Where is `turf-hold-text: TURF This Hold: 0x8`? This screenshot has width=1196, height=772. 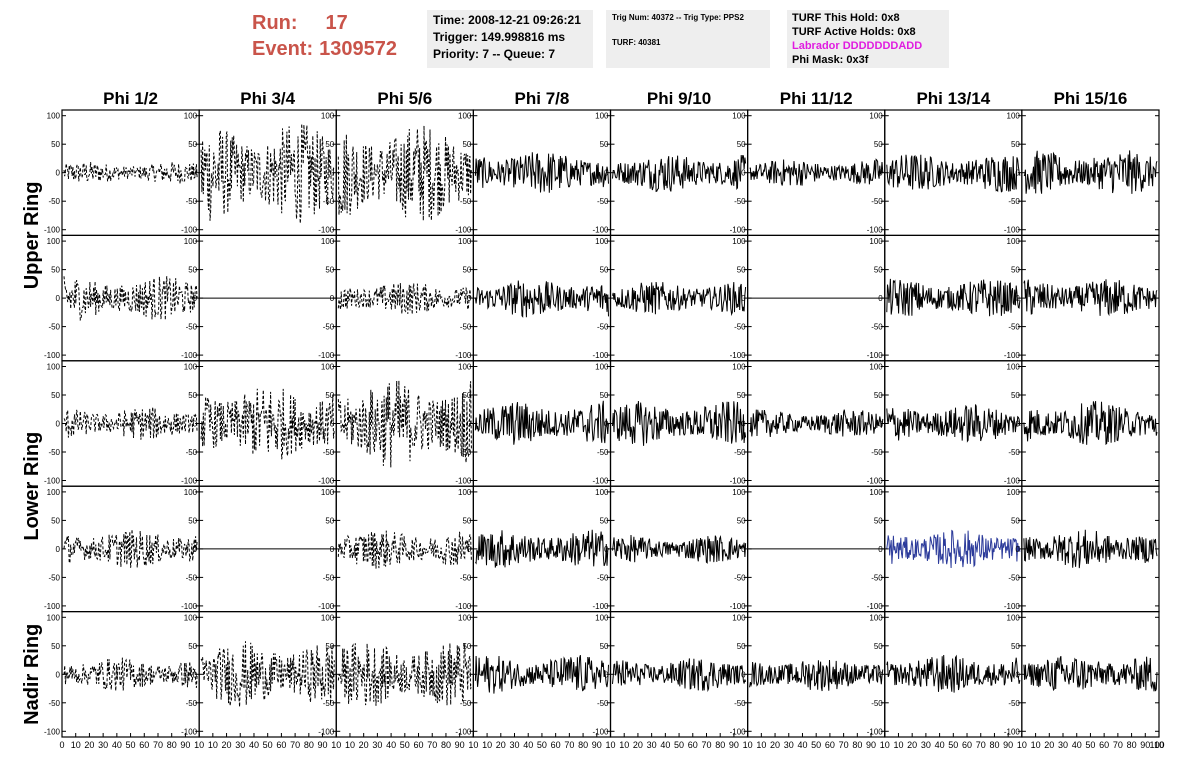
turf-hold-text: TURF This Hold: 0x8 is located at coordinates (846, 18).